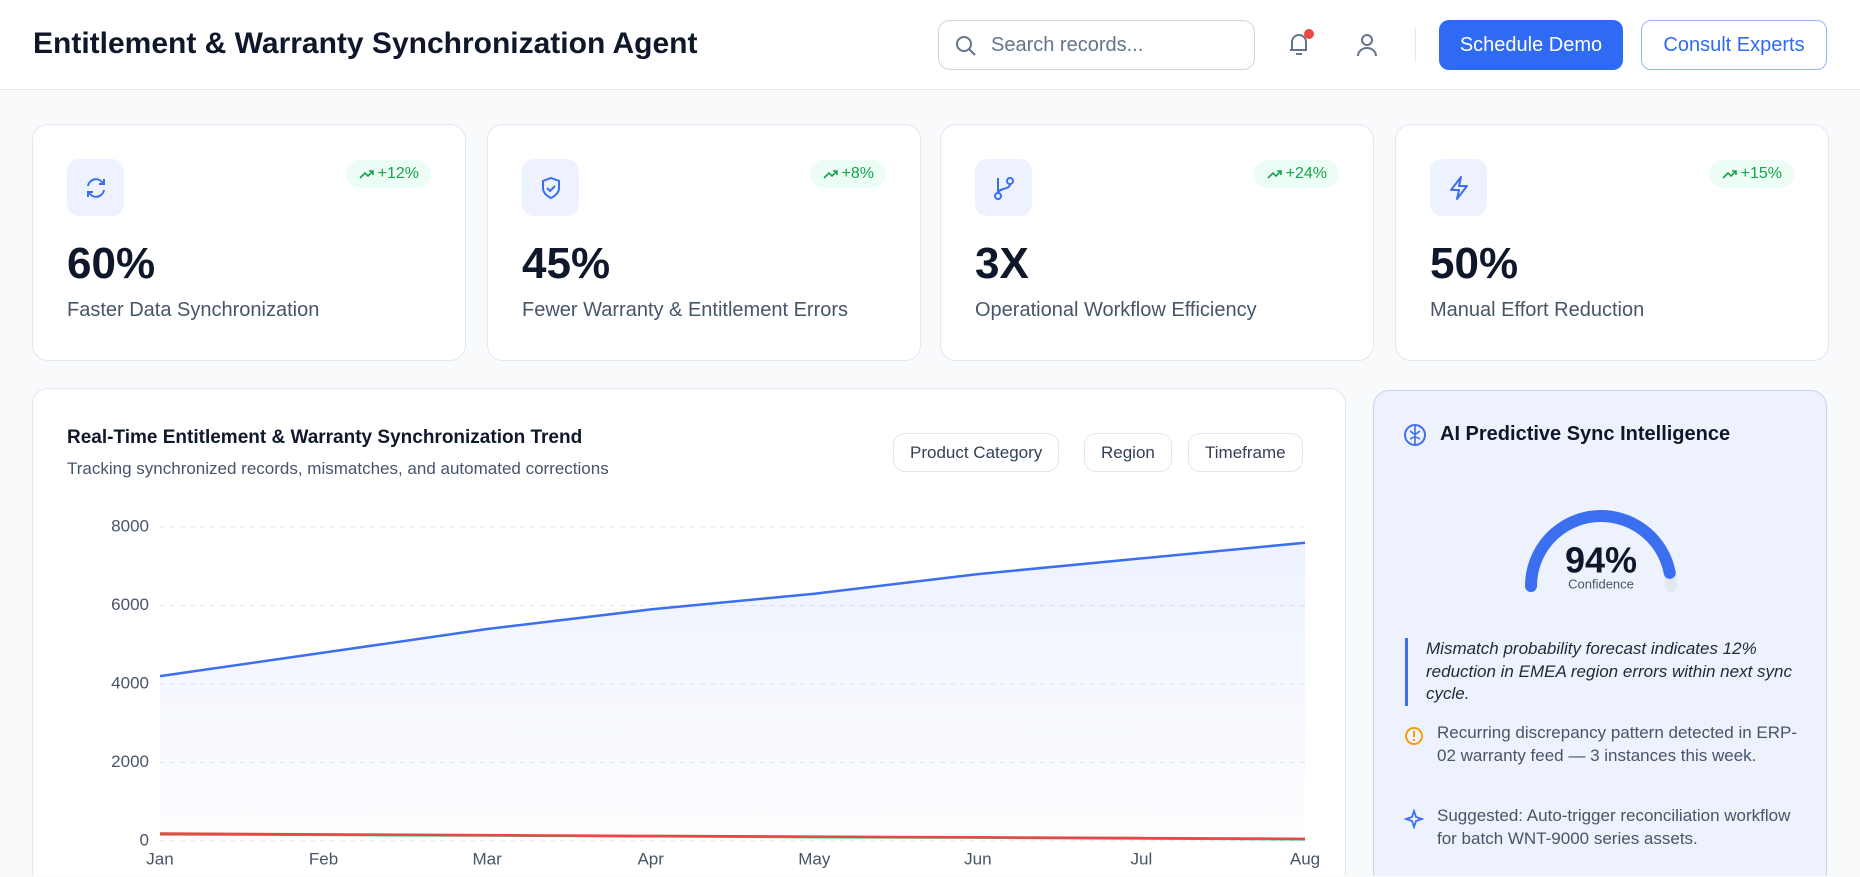 Image resolution: width=1860 pixels, height=877 pixels. What do you see at coordinates (130, 682) in the screenshot?
I see `y-tick-label: 4000` at bounding box center [130, 682].